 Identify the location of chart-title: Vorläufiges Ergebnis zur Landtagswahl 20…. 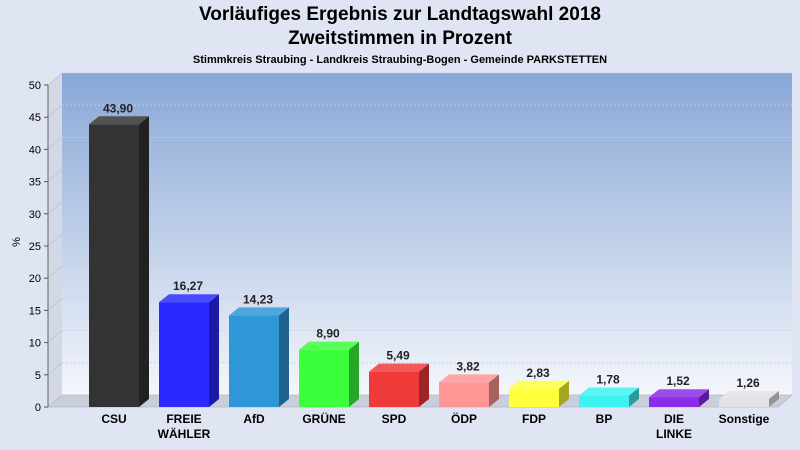
(400, 14).